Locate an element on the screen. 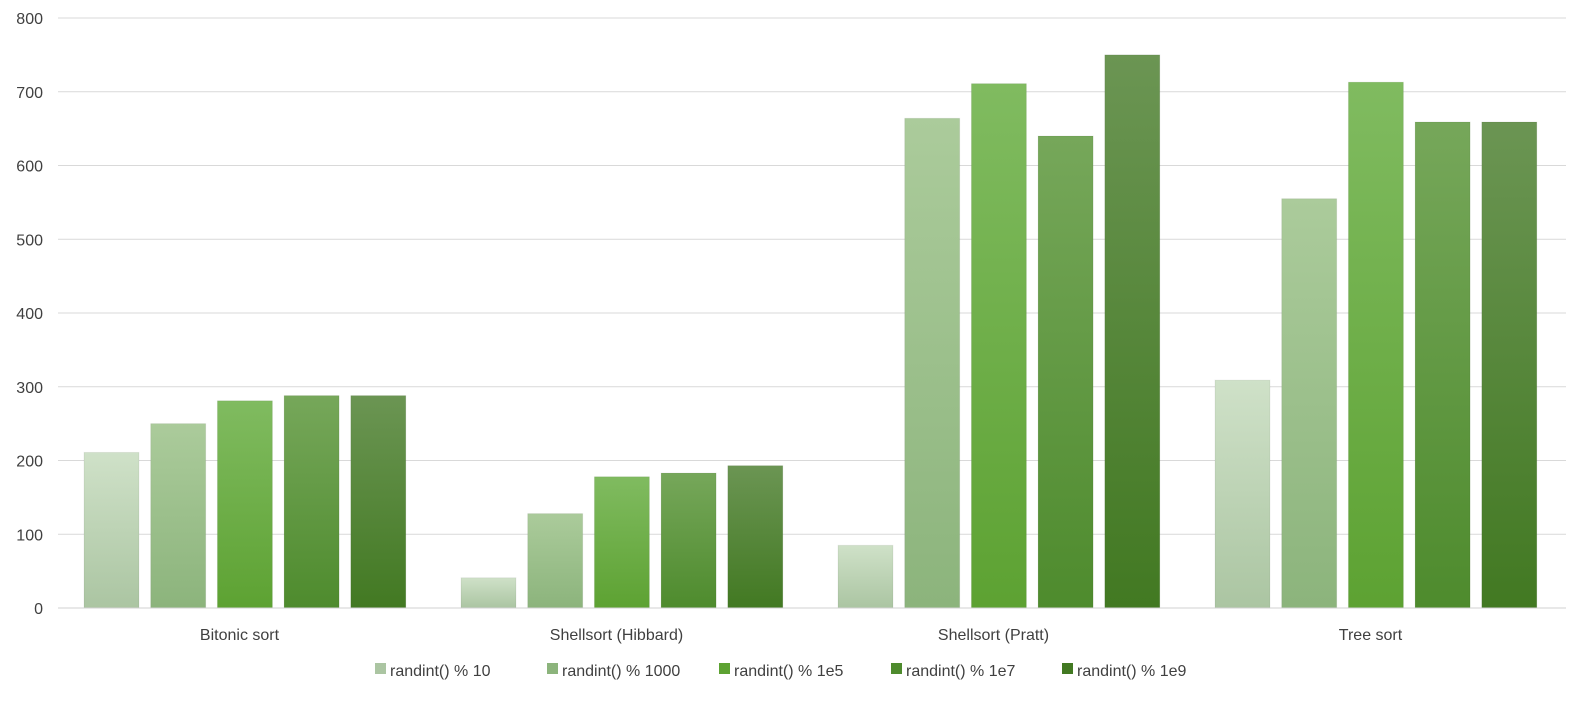 The image size is (1572, 701). bar-5-shellsort-hibbard- is located at coordinates (755, 537).